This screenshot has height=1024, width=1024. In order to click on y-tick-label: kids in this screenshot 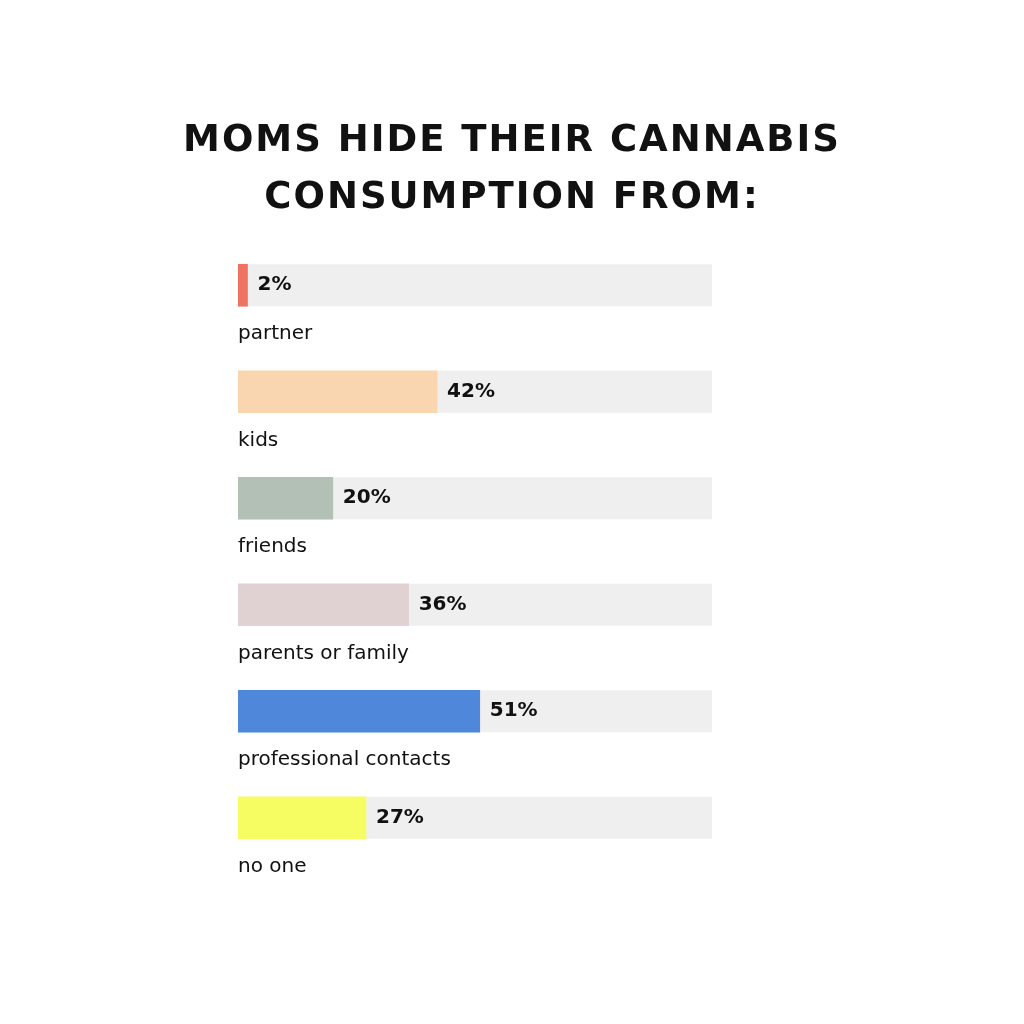, I will do `click(258, 438)`.